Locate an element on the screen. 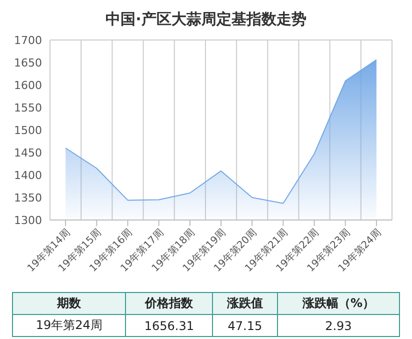  text: 47.15 is located at coordinates (245, 325).